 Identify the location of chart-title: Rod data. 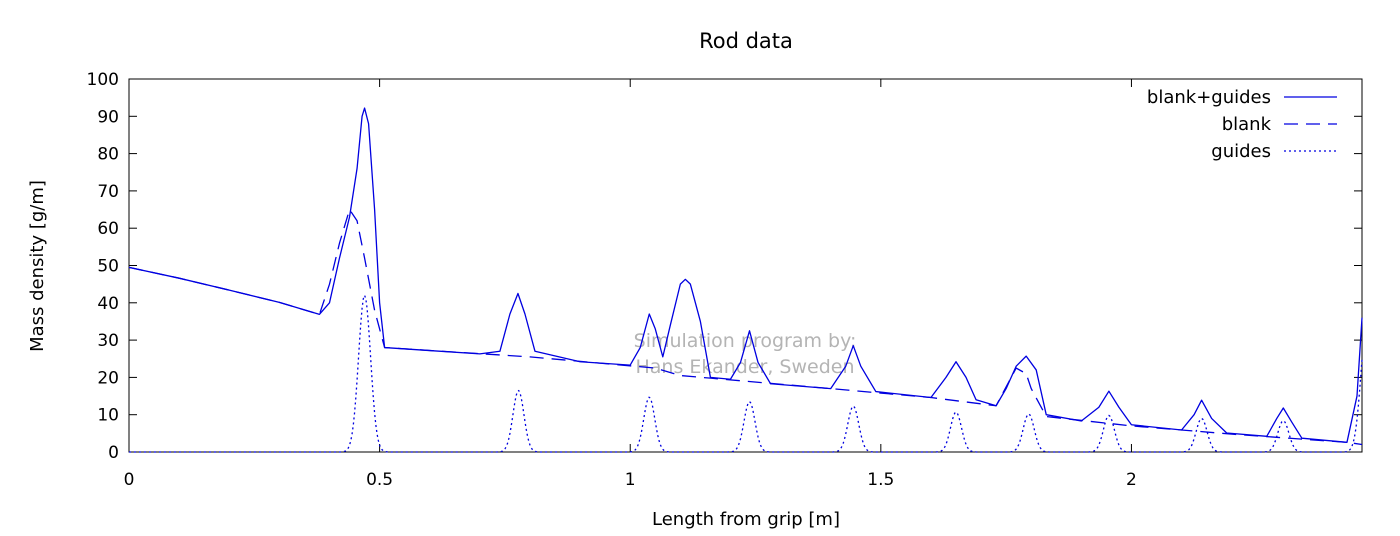
(746, 41).